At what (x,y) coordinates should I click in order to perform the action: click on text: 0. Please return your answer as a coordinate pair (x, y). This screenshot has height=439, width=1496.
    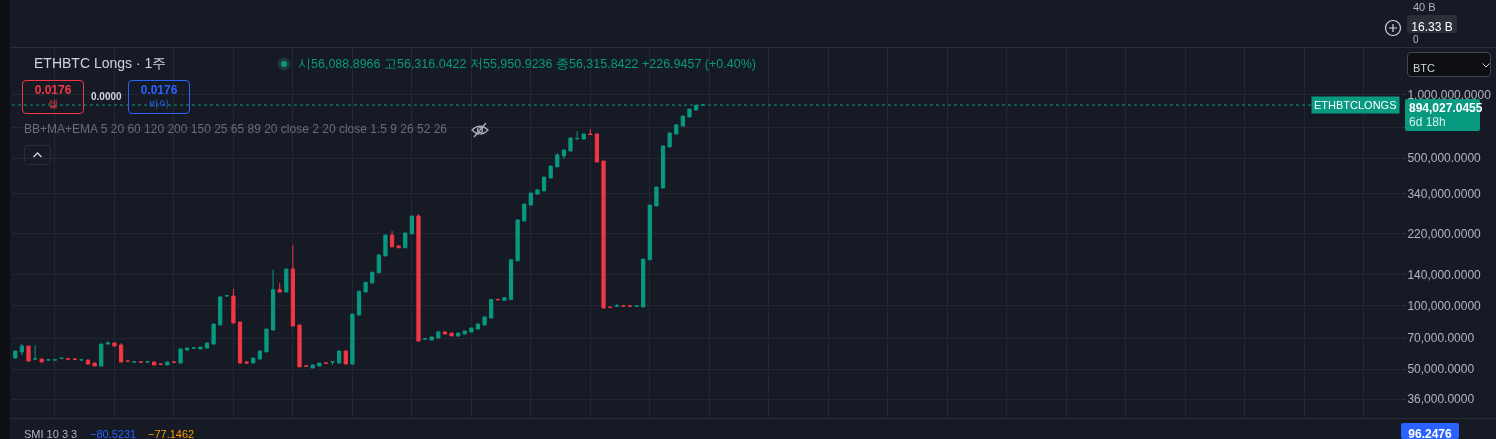
    Looking at the image, I should click on (1416, 40).